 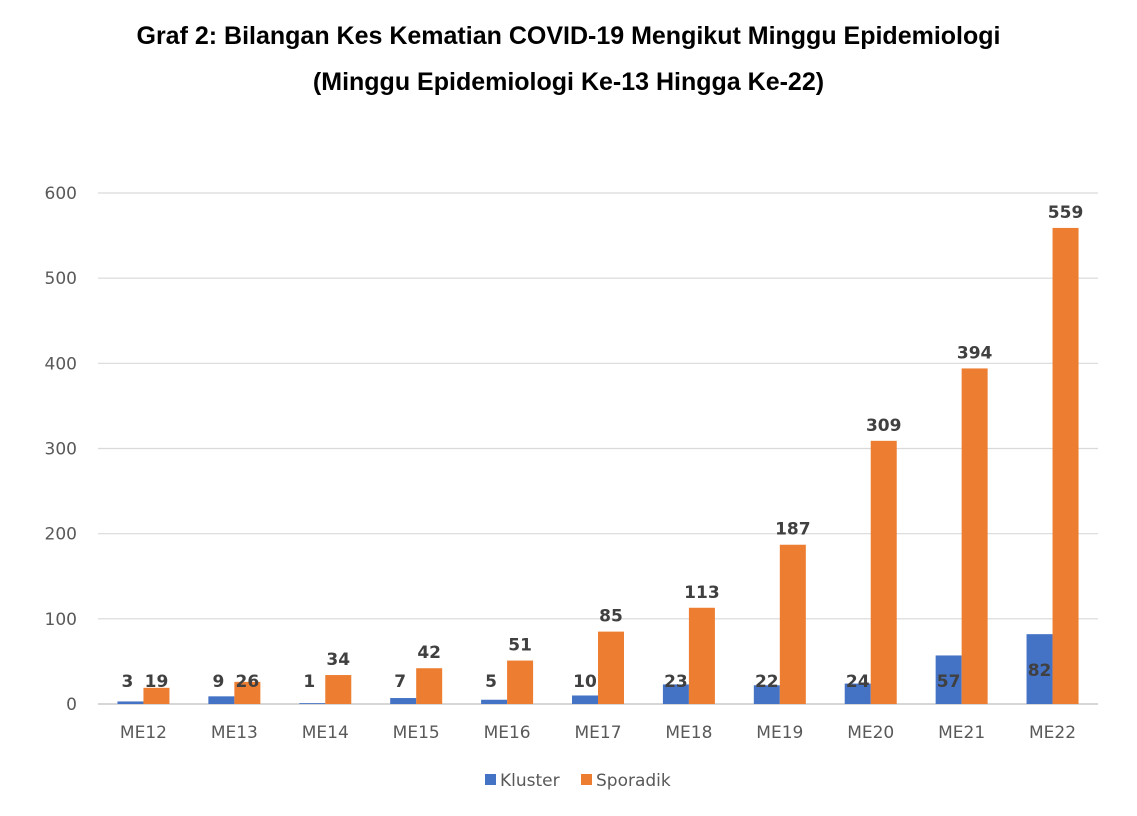 What do you see at coordinates (157, 682) in the screenshot?
I see `data-label-sporadik: 19` at bounding box center [157, 682].